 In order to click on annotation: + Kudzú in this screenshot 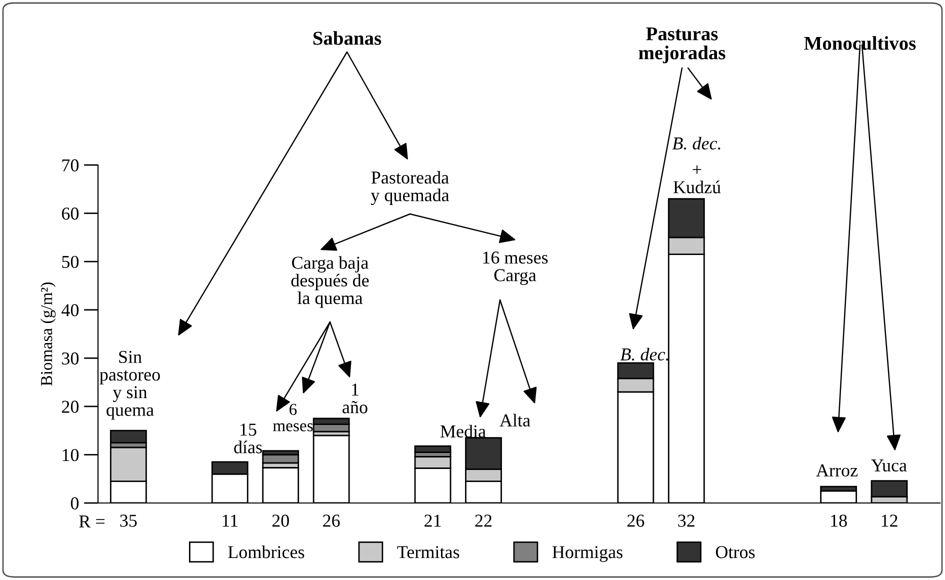, I will do `click(697, 179)`.